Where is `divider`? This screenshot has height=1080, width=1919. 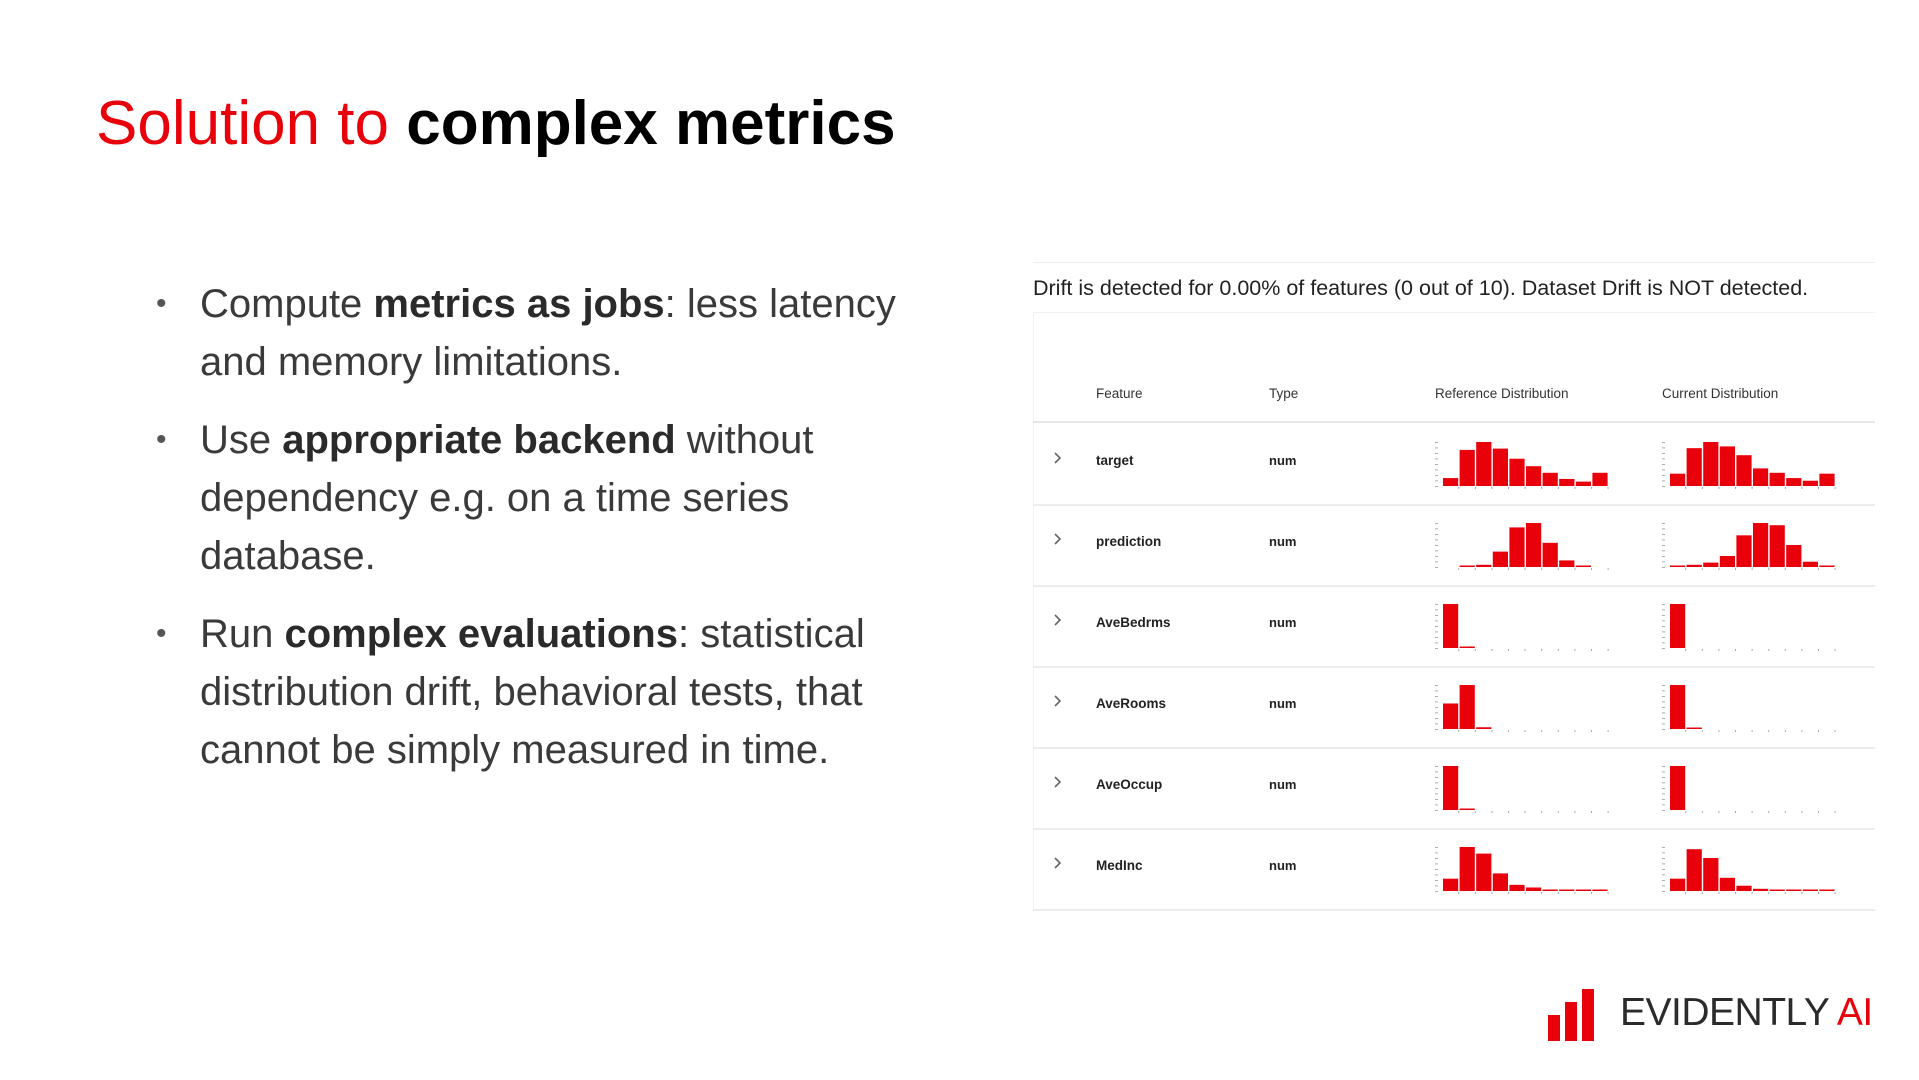
divider is located at coordinates (1454, 312).